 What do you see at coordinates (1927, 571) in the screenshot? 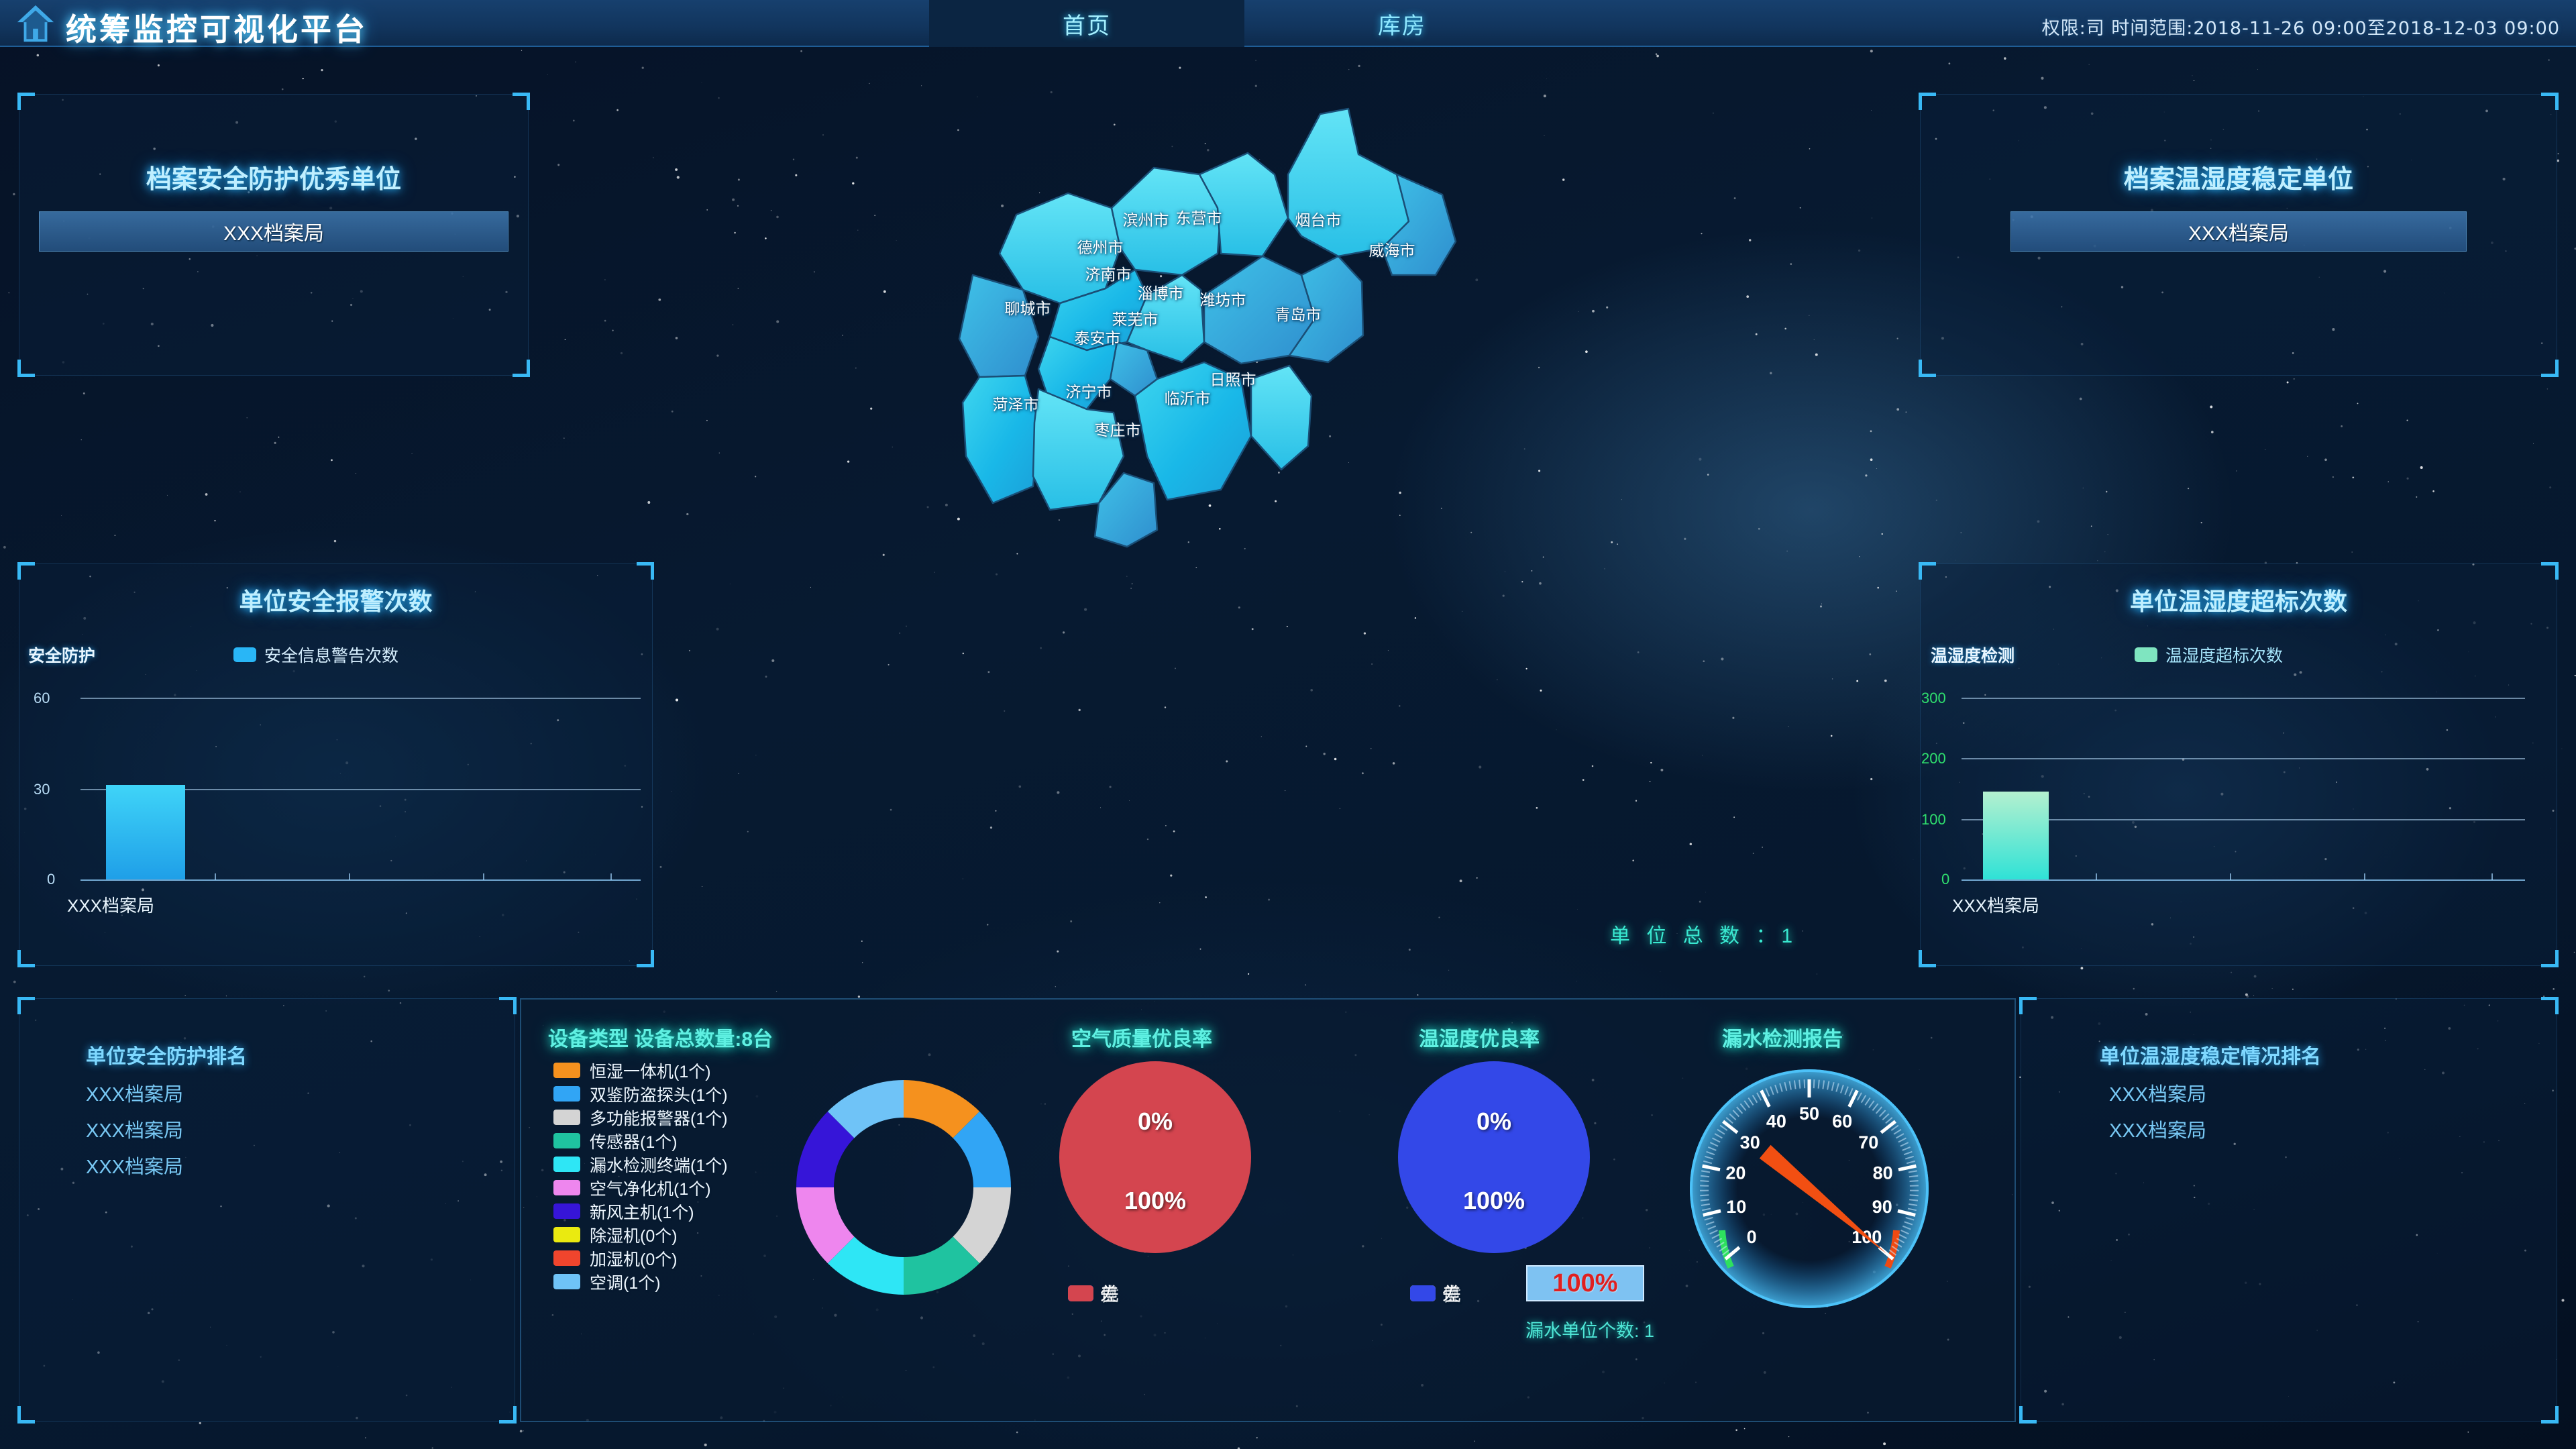
I see `corner-decoration-tl` at bounding box center [1927, 571].